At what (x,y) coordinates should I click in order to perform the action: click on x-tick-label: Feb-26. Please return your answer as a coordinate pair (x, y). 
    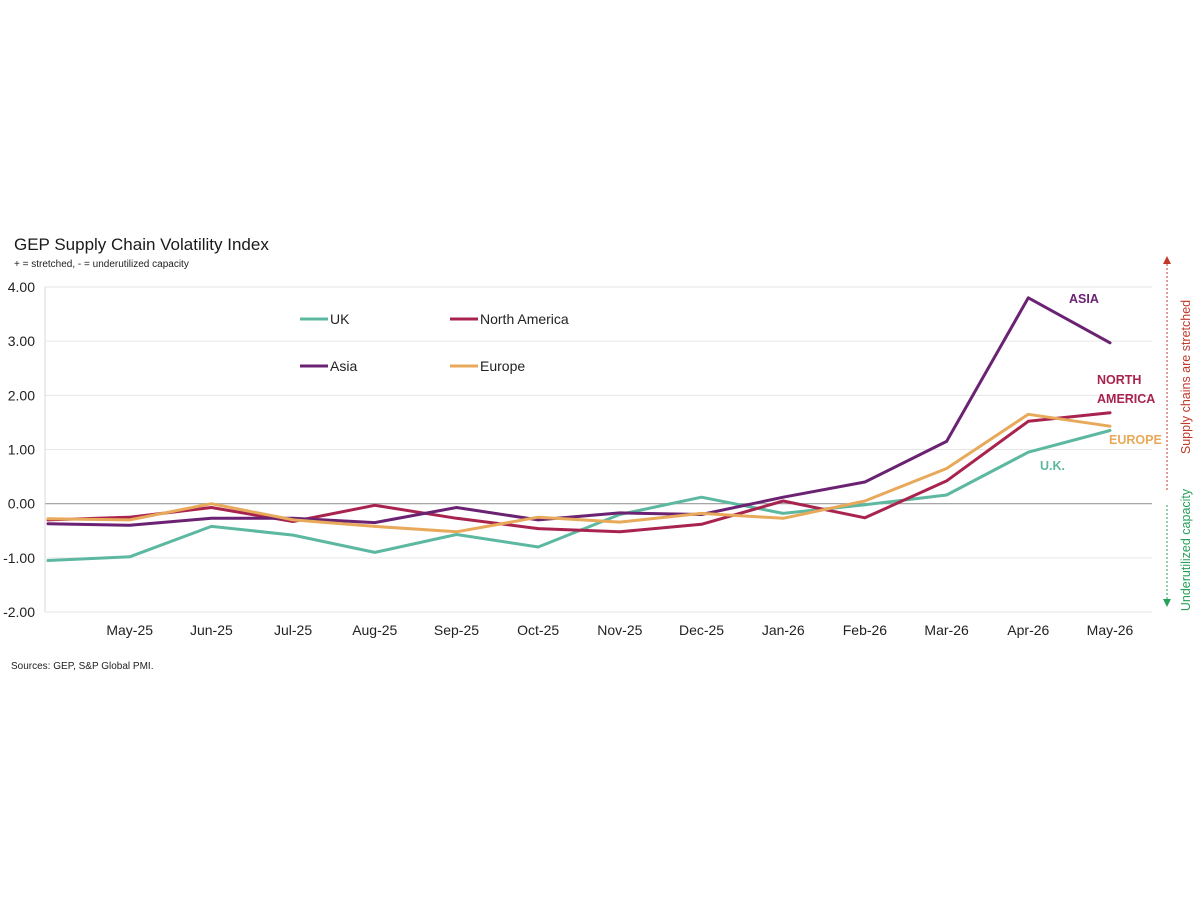
    Looking at the image, I should click on (865, 630).